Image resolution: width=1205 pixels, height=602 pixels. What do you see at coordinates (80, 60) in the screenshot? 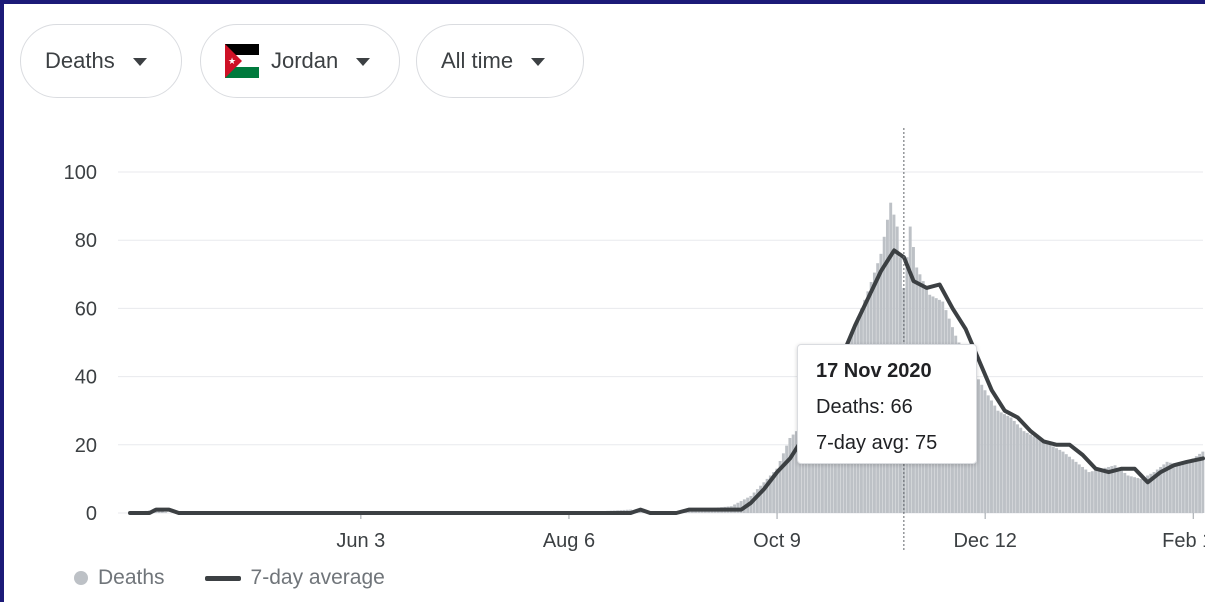
I see `metric-label: Deaths` at bounding box center [80, 60].